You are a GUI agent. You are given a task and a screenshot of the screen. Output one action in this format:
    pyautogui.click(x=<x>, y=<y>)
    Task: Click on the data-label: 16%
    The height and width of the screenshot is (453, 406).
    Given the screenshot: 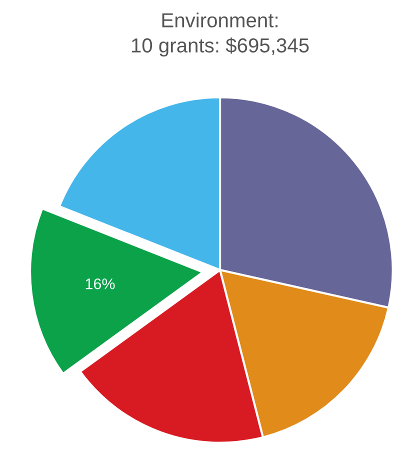 What is the action you would take?
    pyautogui.click(x=100, y=284)
    